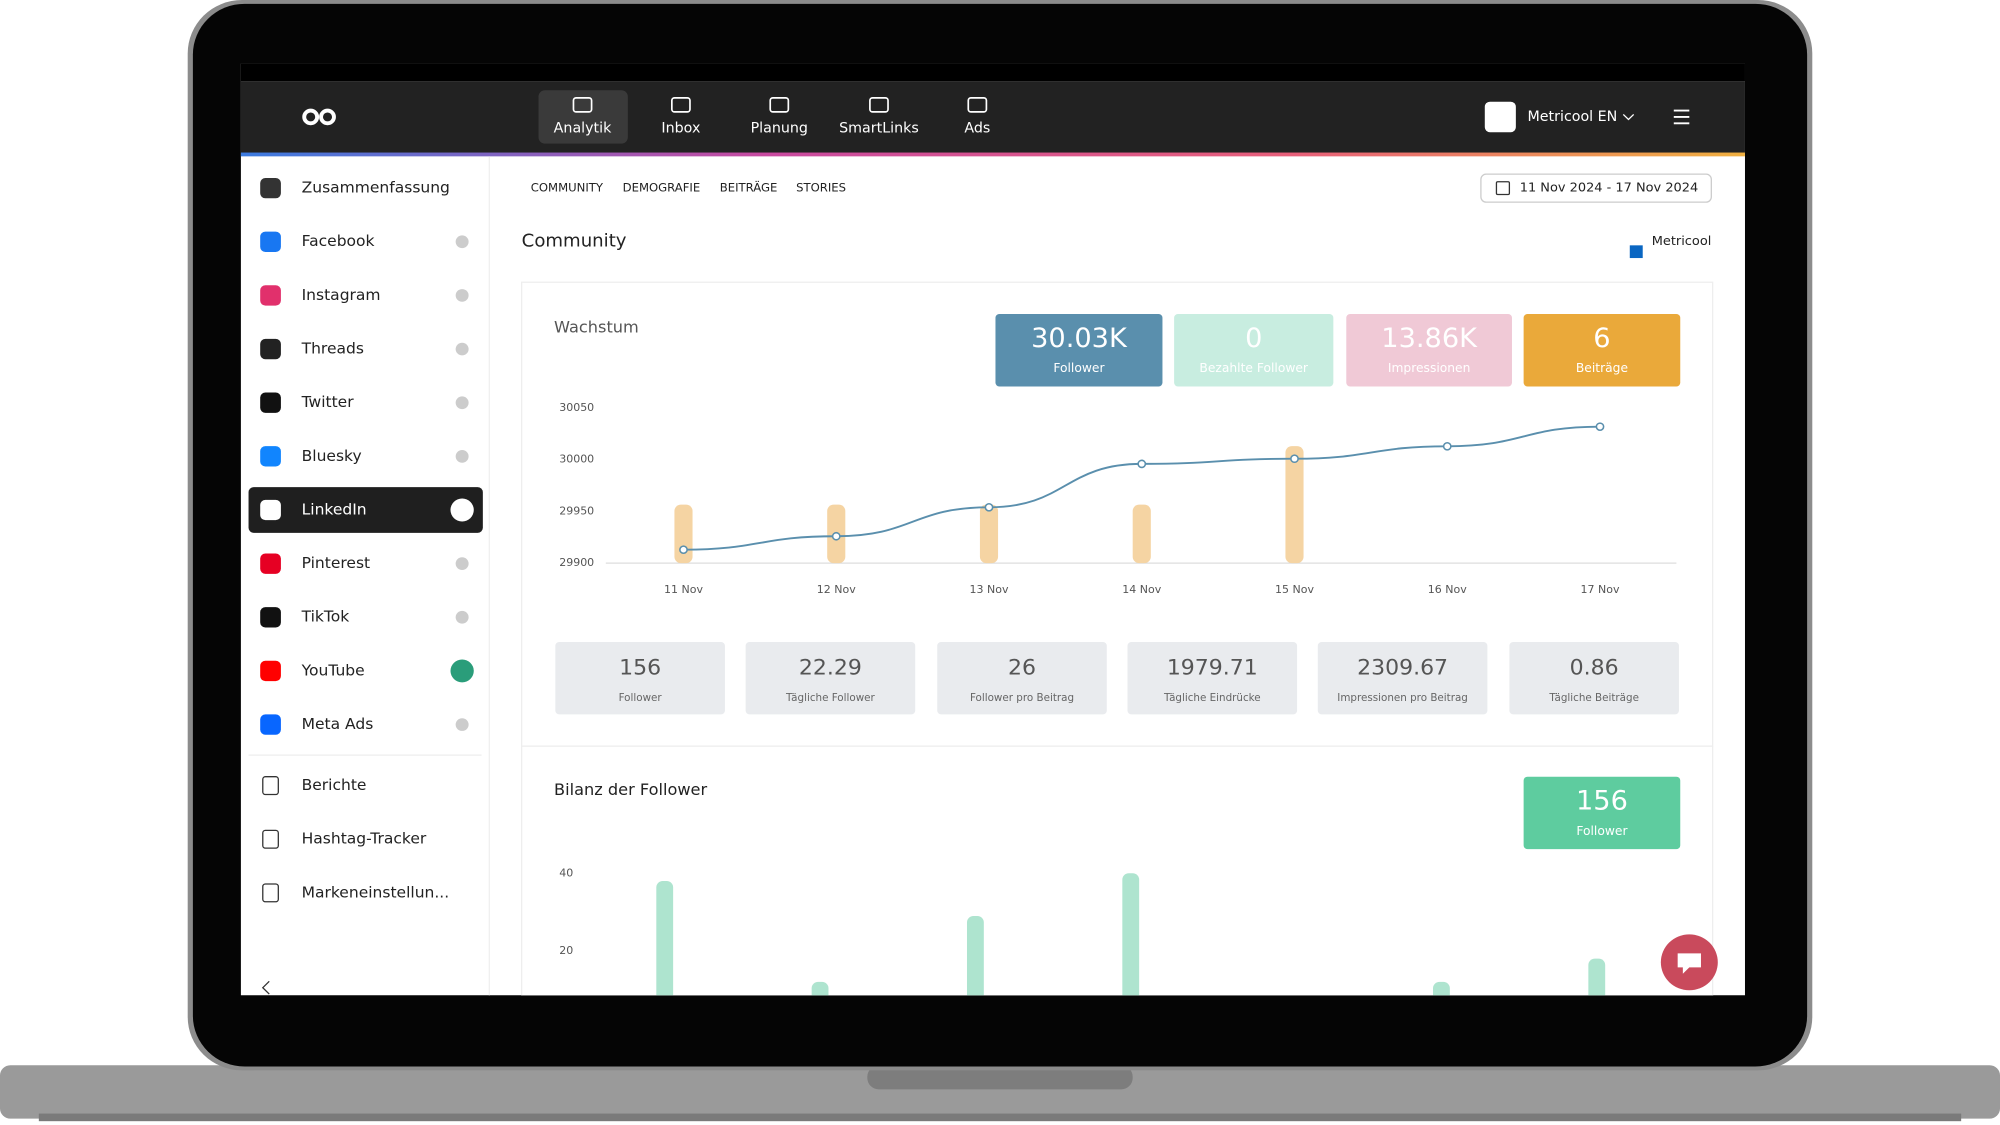 Image resolution: width=2000 pixels, height=1125 pixels. I want to click on sidebar-item: Instagram, so click(341, 295).